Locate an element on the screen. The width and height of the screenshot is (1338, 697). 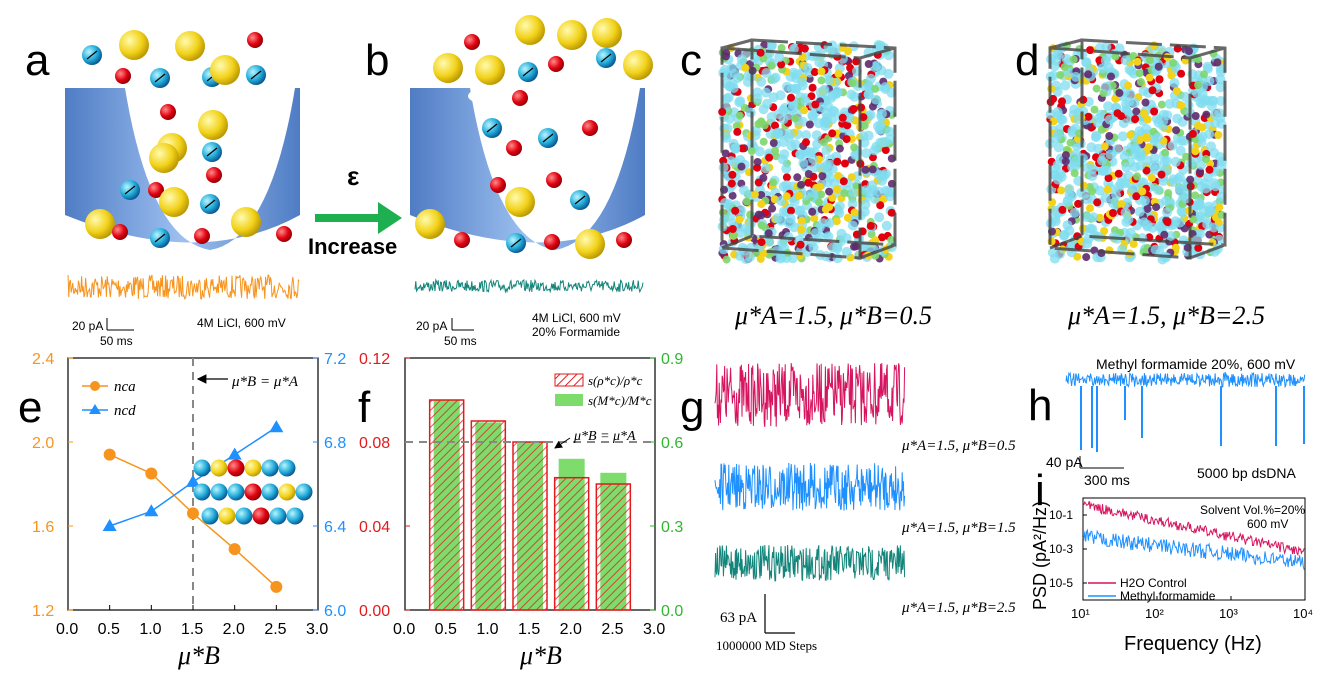
axes-i: 10-5 10-3 10-1 10¹ 10² 10³ 10⁴ is located at coordinates (1181, 564).